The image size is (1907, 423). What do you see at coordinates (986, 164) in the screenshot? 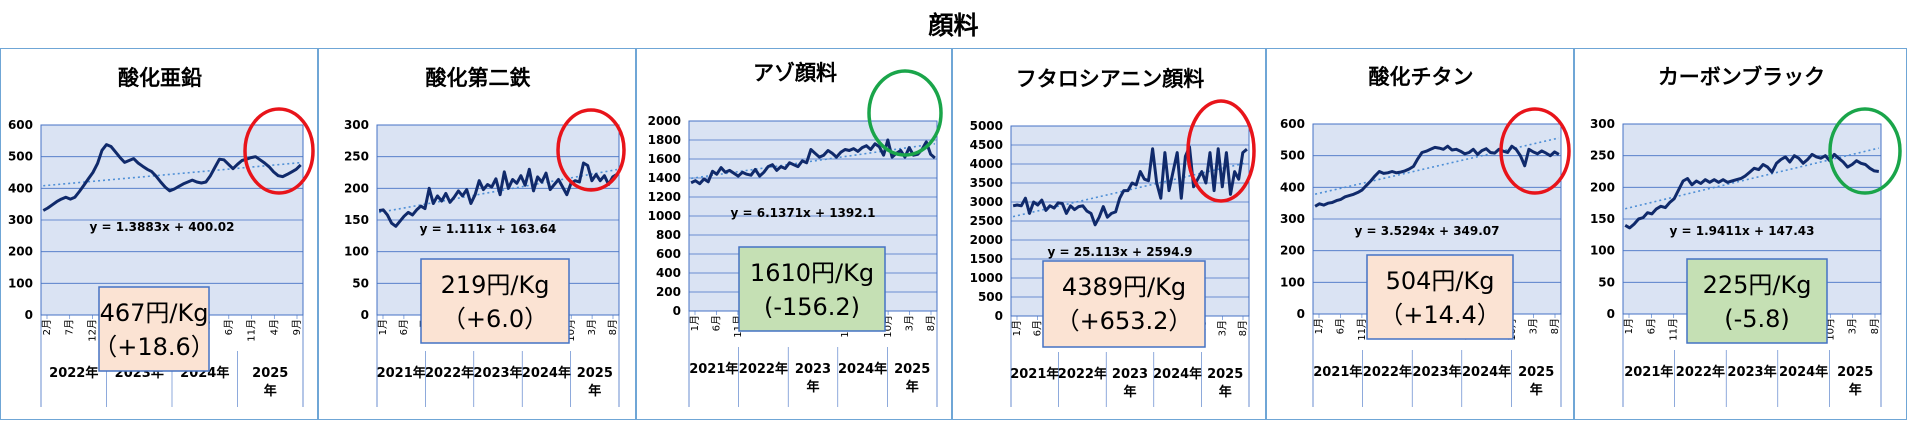
I see `y-tick-label: 4000` at bounding box center [986, 164].